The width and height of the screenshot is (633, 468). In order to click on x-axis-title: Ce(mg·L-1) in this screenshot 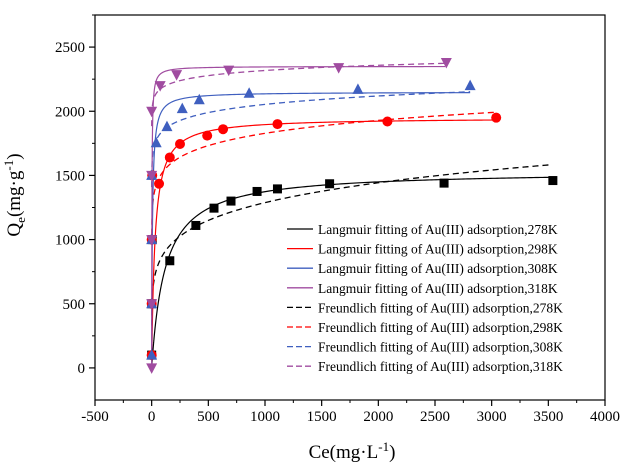, I will do `click(352, 451)`.